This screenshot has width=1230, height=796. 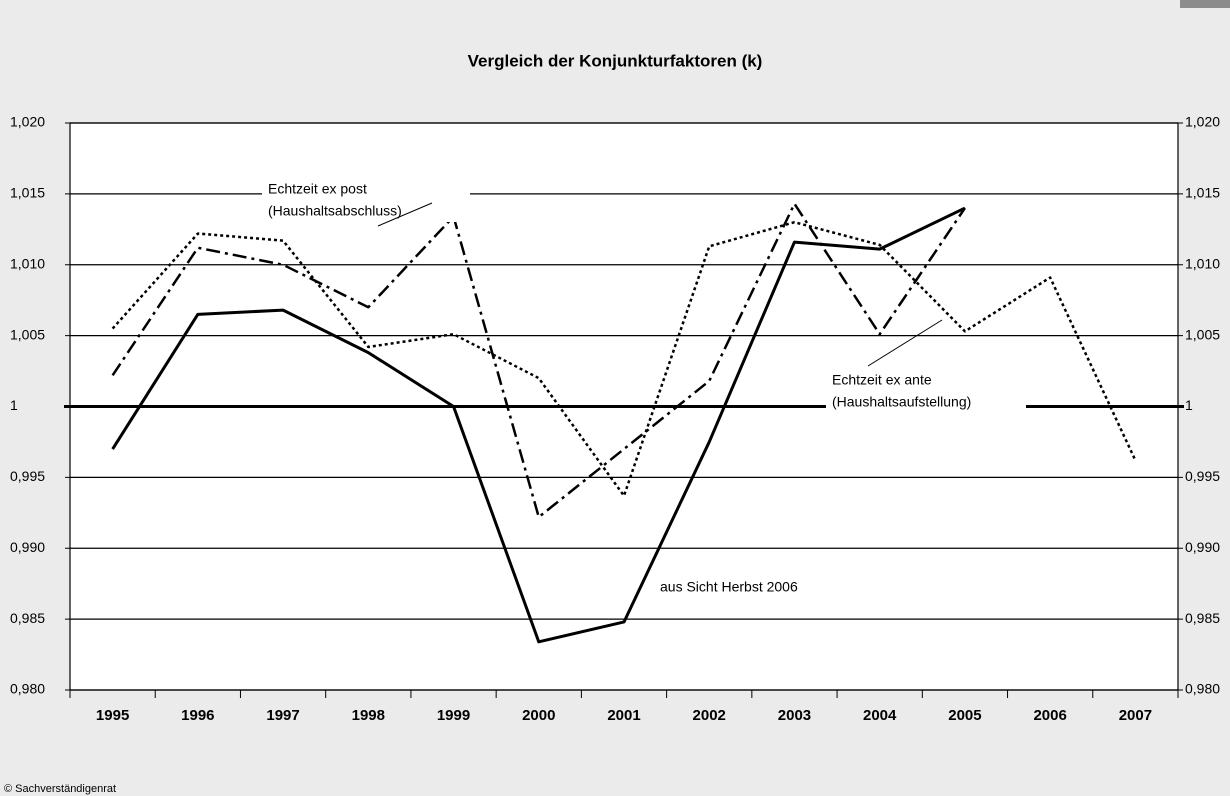 What do you see at coordinates (1202, 334) in the screenshot?
I see `y2-tick-label: 1,005` at bounding box center [1202, 334].